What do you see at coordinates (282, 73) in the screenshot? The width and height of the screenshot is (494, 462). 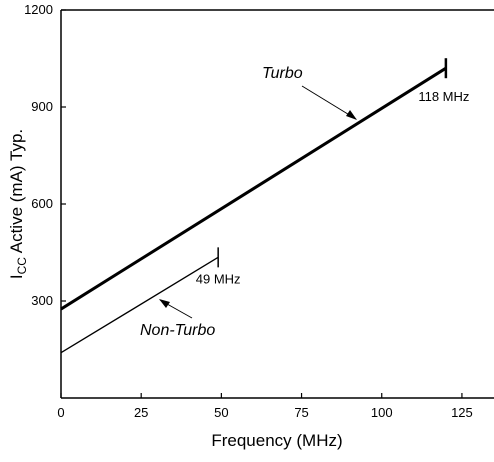 I see `series-label-turbo: Turbo` at bounding box center [282, 73].